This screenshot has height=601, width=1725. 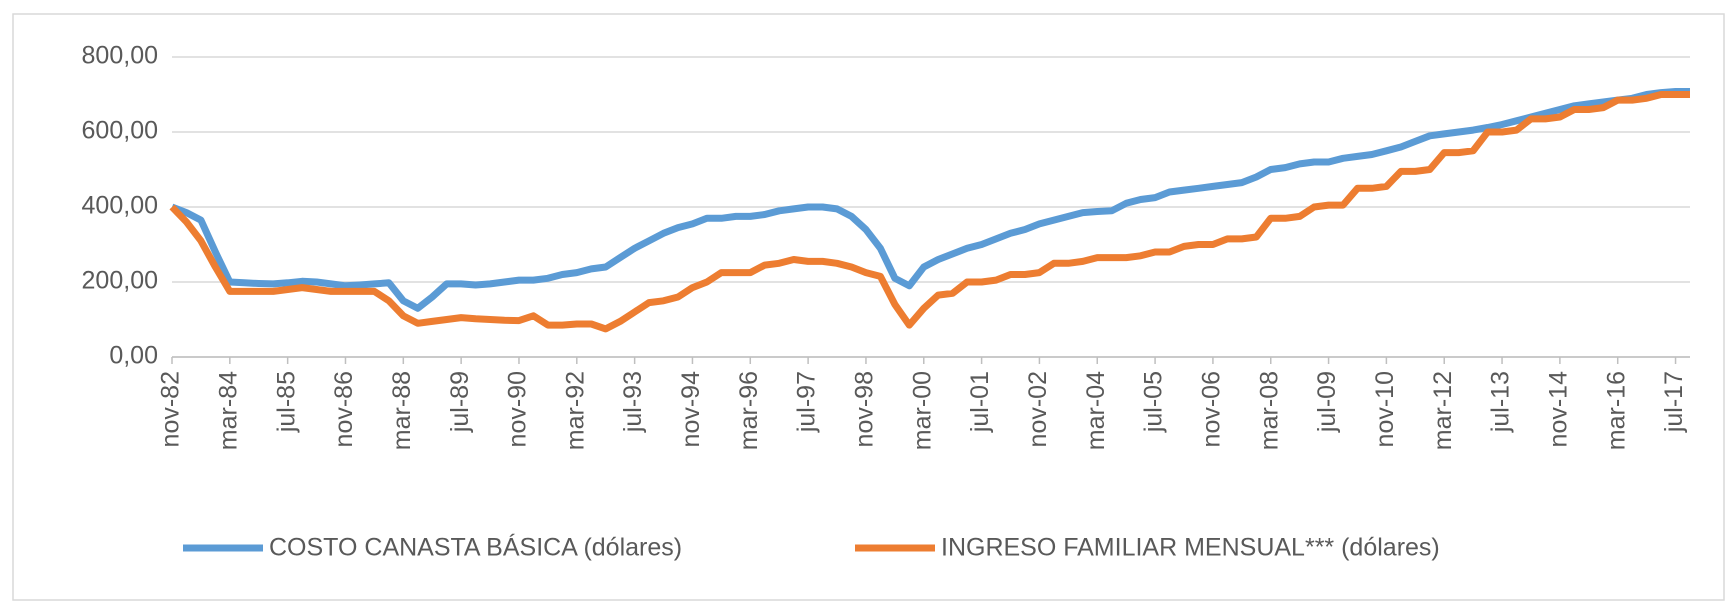 I want to click on legend-label: COSTO CANASTA BÁSICA (dólares), so click(x=475, y=547).